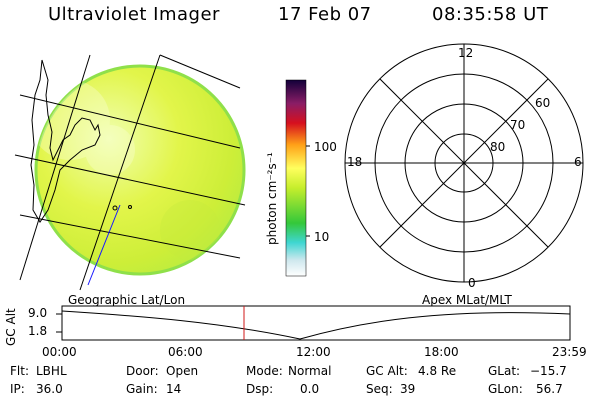  Describe the element at coordinates (355, 162) in the screenshot. I see `mlt-label-18: 18` at that location.